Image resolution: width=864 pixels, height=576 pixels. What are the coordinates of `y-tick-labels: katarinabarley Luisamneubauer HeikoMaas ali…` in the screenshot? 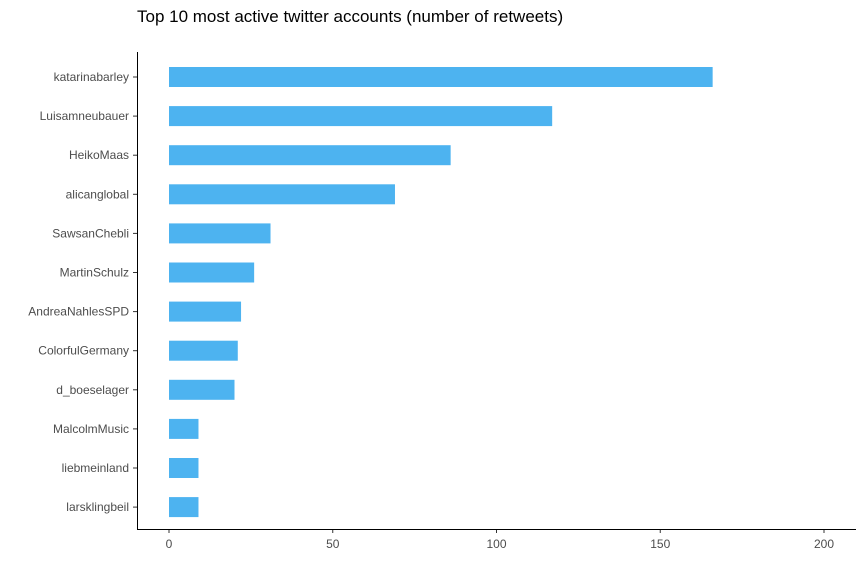 It's located at (82, 292).